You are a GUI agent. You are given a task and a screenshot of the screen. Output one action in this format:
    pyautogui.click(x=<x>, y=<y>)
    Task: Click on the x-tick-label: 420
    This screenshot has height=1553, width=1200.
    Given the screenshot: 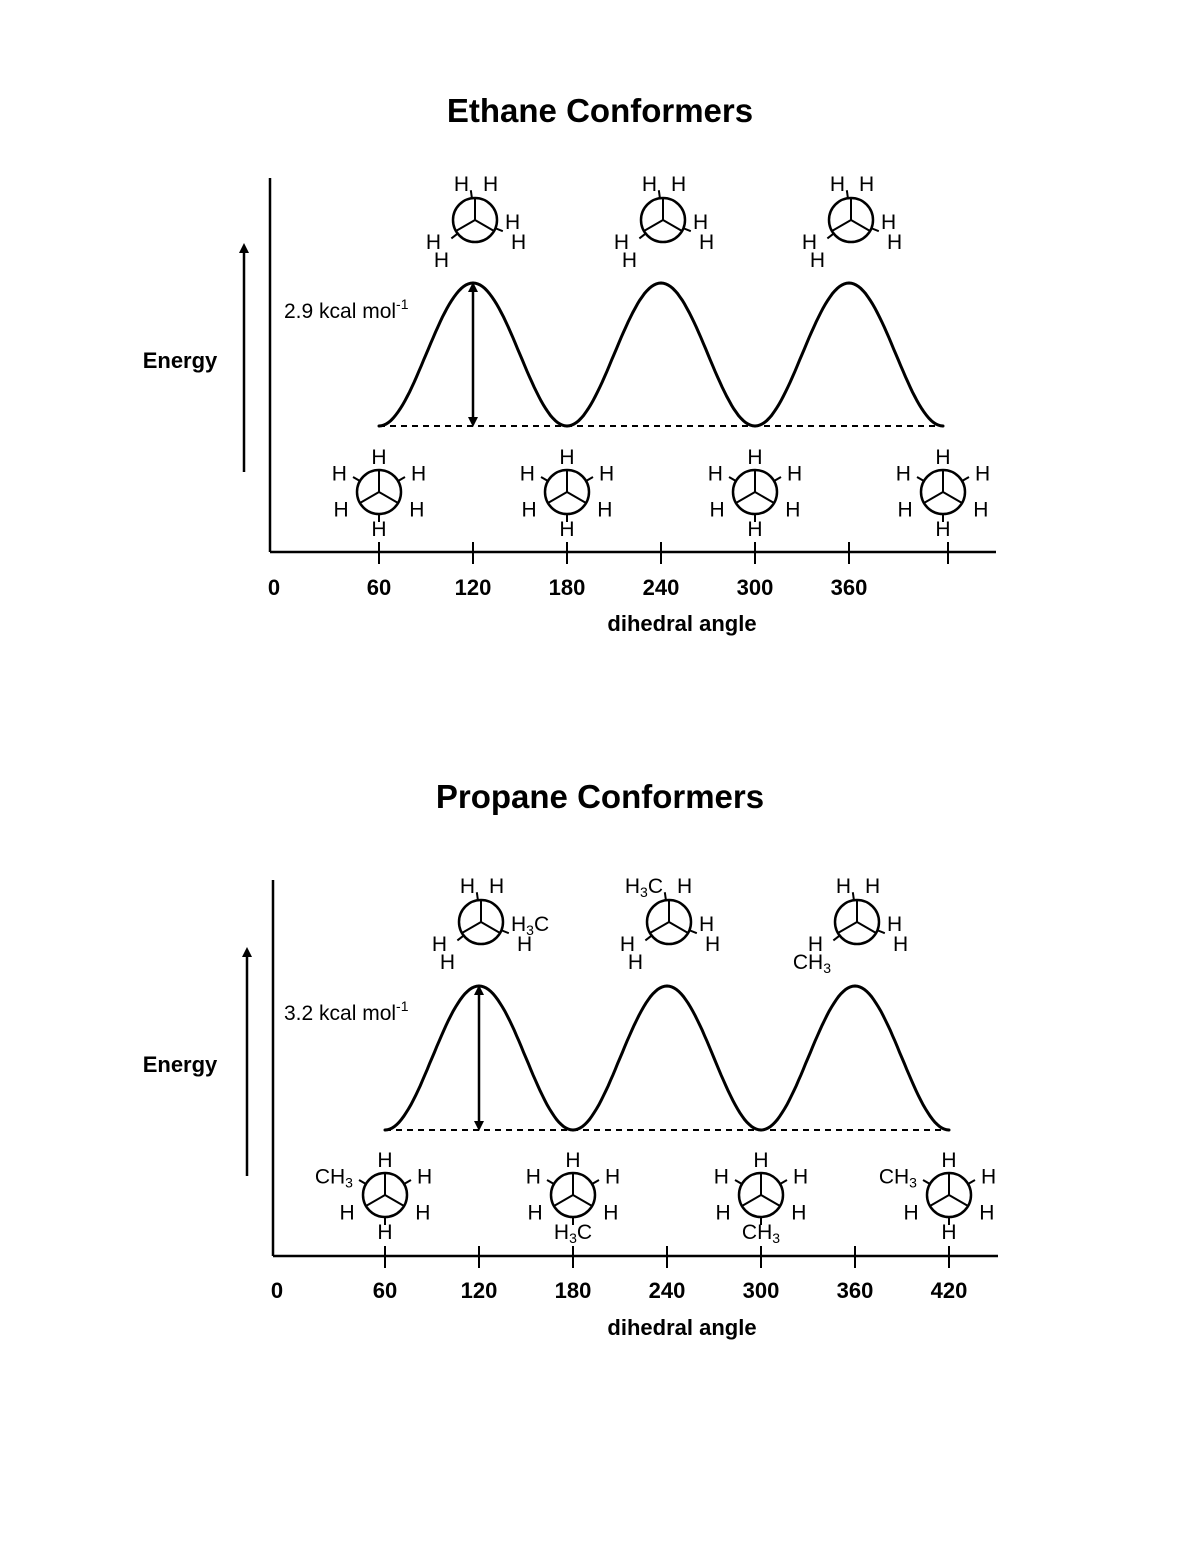 What is the action you would take?
    pyautogui.click(x=949, y=1290)
    